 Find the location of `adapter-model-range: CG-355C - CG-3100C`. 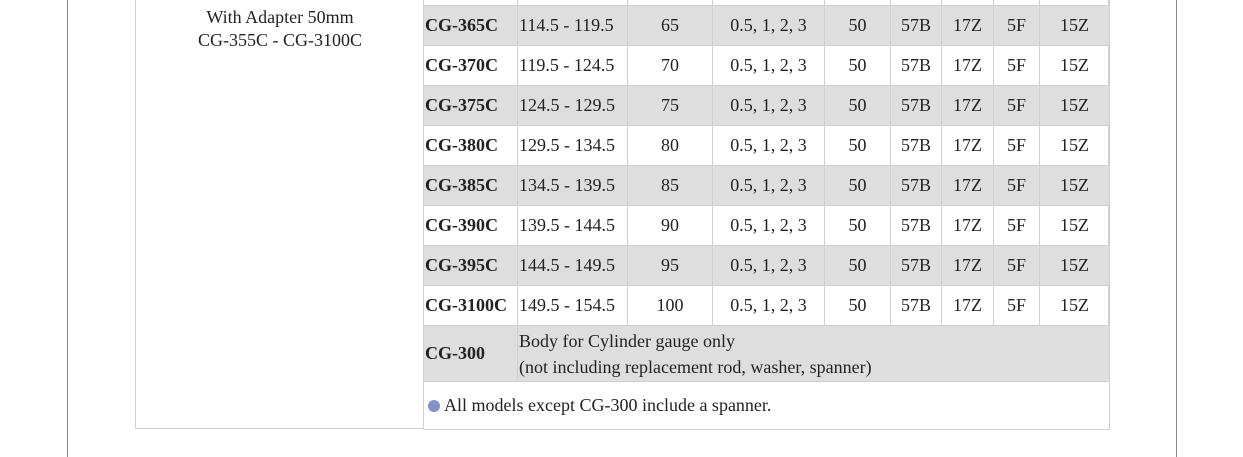

adapter-model-range: CG-355C - CG-3100C is located at coordinates (279, 40).